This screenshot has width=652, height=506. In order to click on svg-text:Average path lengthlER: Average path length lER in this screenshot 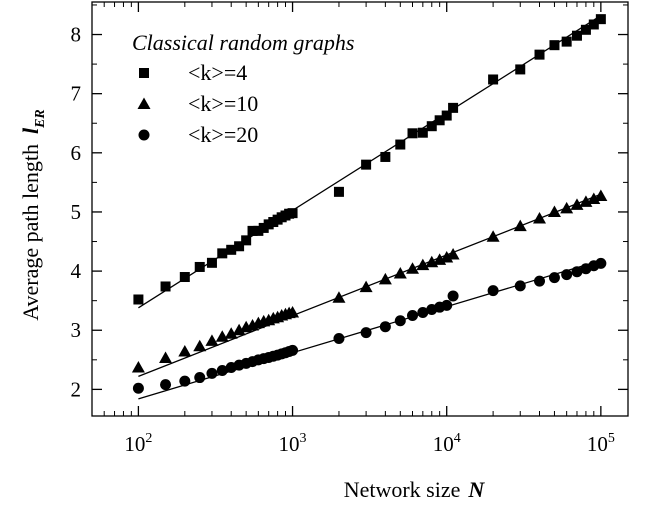, I will do `click(33, 215)`.